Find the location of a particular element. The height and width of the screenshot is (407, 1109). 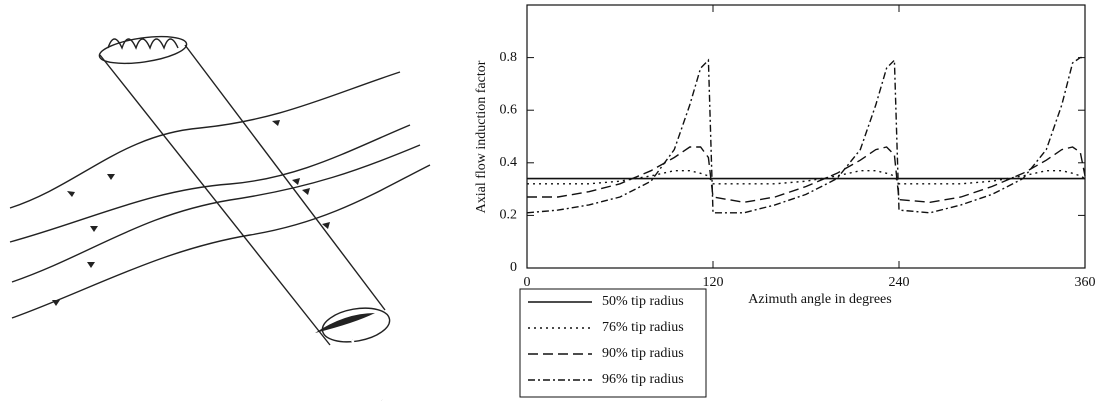

flow-arrows is located at coordinates (191, 213).